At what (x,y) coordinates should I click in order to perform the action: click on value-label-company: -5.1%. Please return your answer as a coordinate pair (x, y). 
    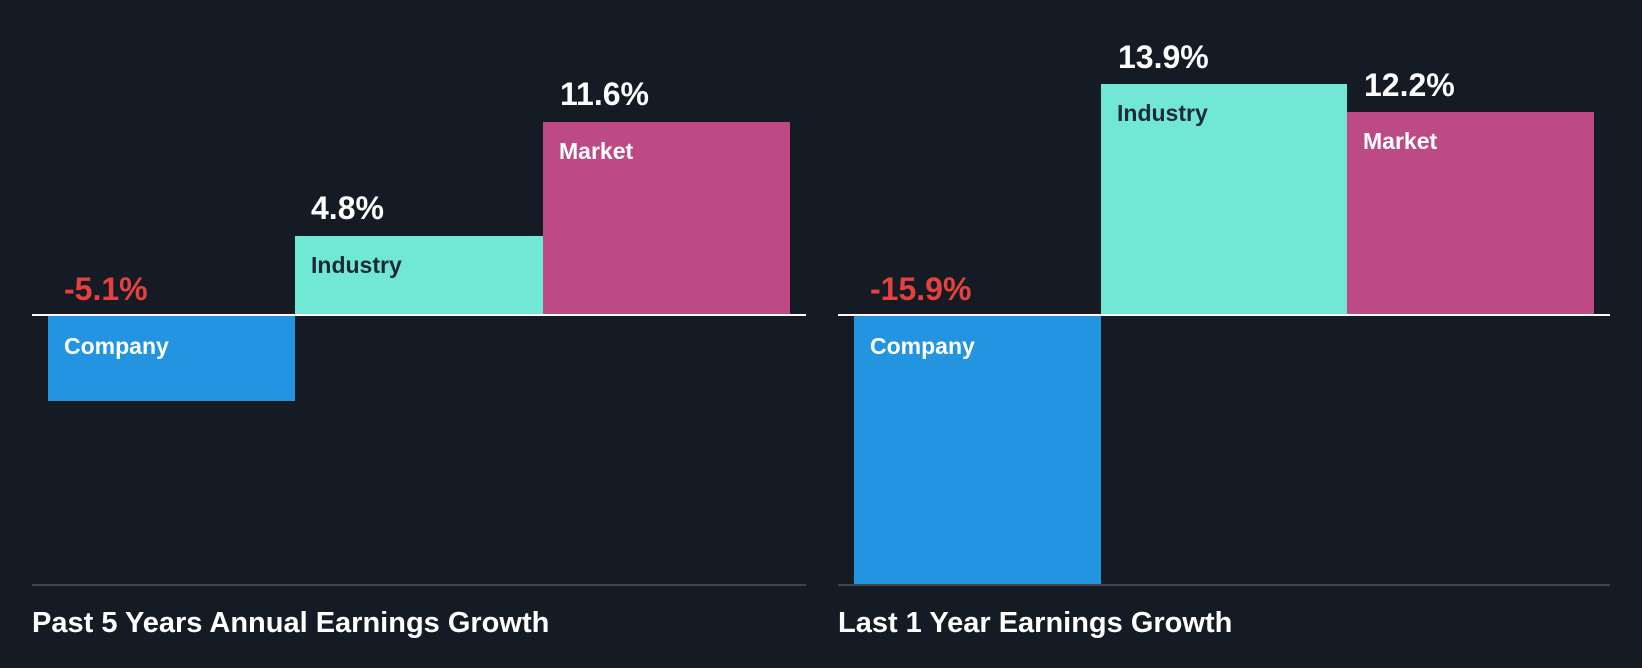
    Looking at the image, I should click on (106, 289).